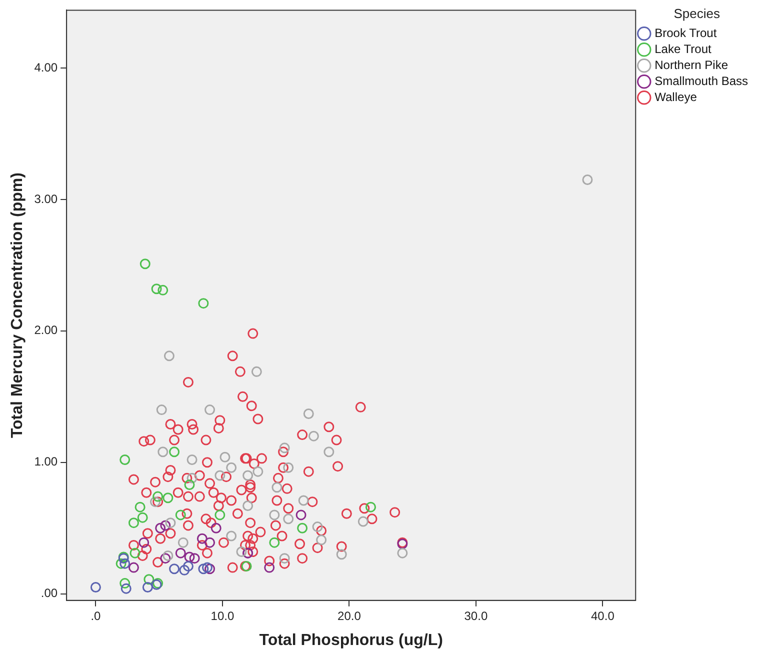 The image size is (764, 660). What do you see at coordinates (17, 305) in the screenshot?
I see `y-axis-title: Total Mercury Concentration (ppm)` at bounding box center [17, 305].